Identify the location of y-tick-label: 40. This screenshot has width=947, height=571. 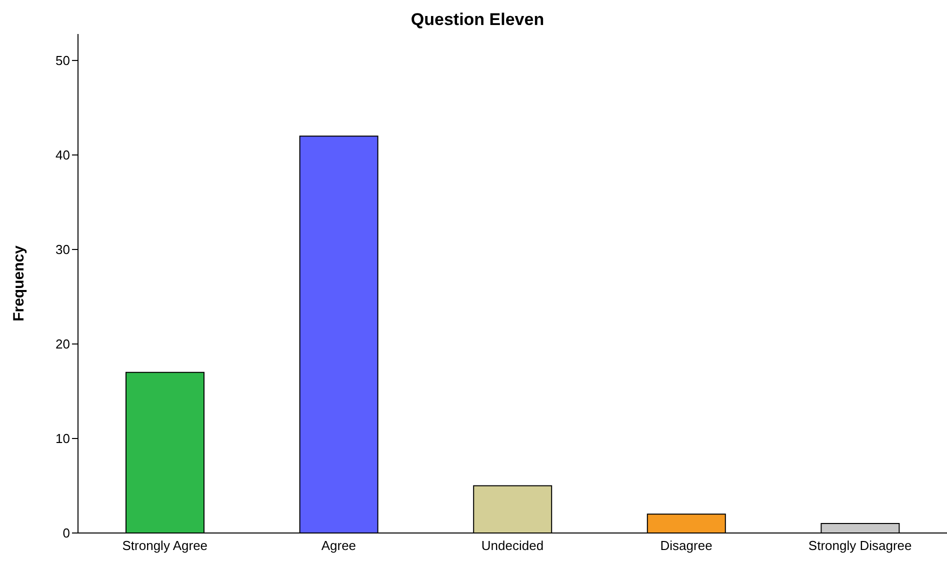
(63, 155).